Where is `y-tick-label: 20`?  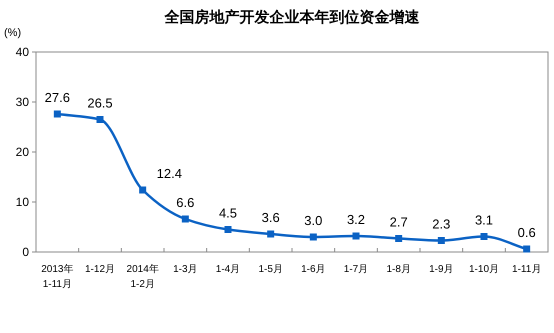 y-tick-label: 20 is located at coordinates (23, 152).